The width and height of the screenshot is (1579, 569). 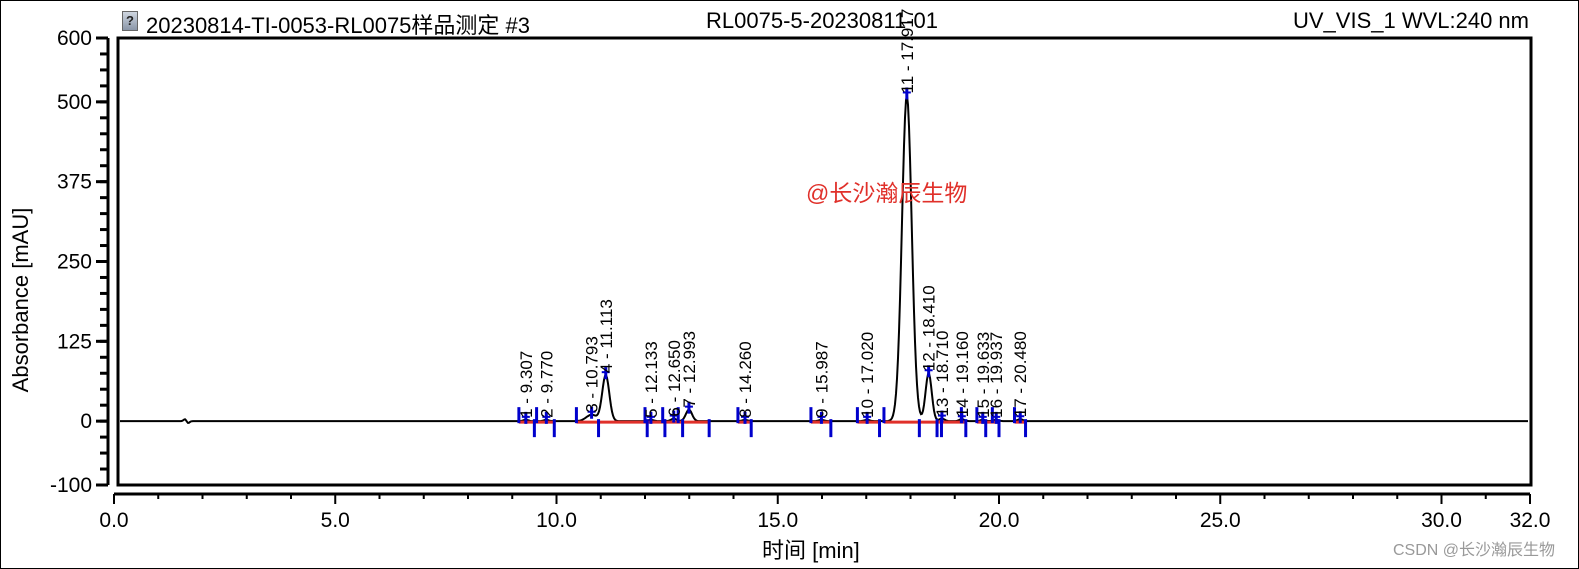 I want to click on x-tick-label: 25.0, so click(x=1220, y=520).